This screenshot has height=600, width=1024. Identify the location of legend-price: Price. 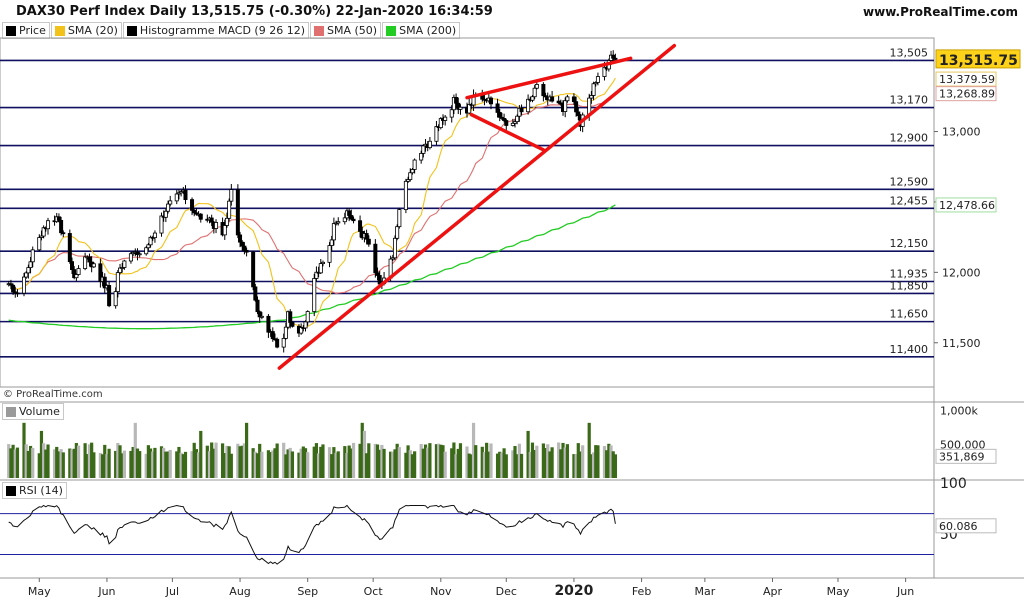
(26, 30).